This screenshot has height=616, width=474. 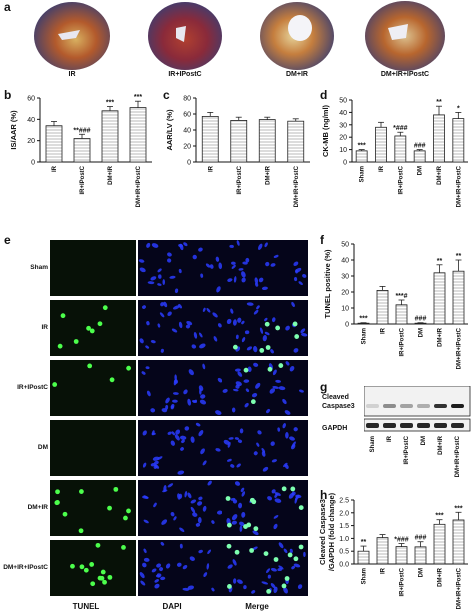 What do you see at coordinates (187, 131) in the screenshot?
I see `y-tick-label-c: 40` at bounding box center [187, 131].